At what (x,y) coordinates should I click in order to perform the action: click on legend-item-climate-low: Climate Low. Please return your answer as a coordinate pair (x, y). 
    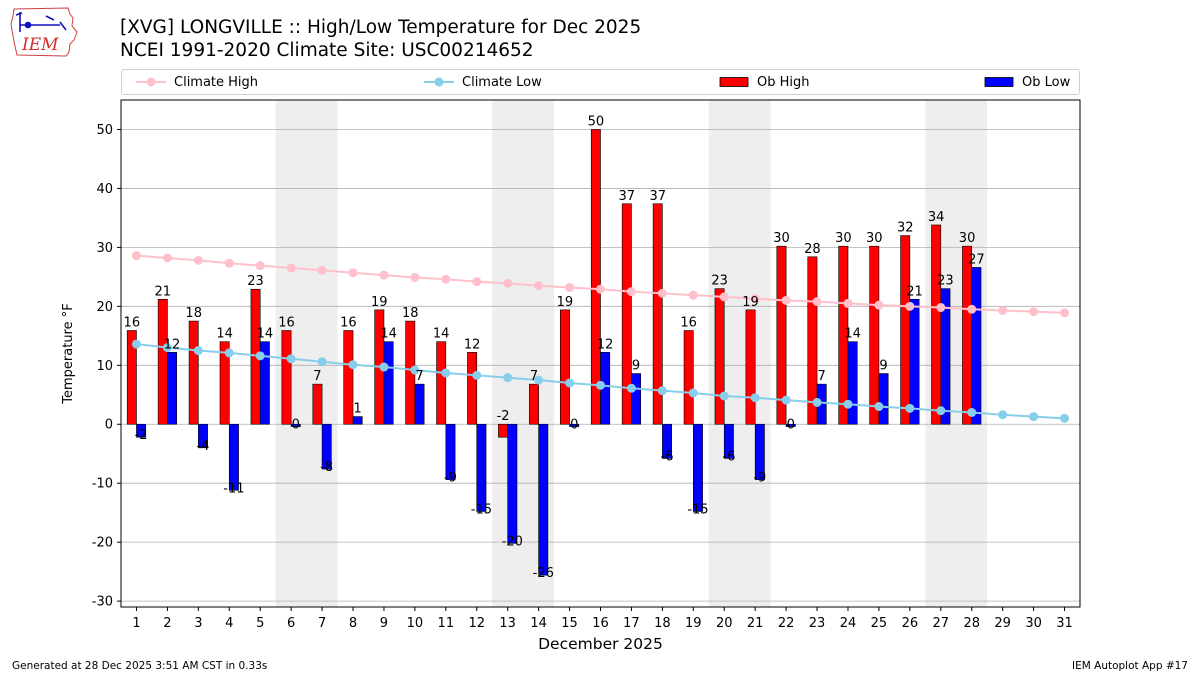
    Looking at the image, I should click on (483, 82).